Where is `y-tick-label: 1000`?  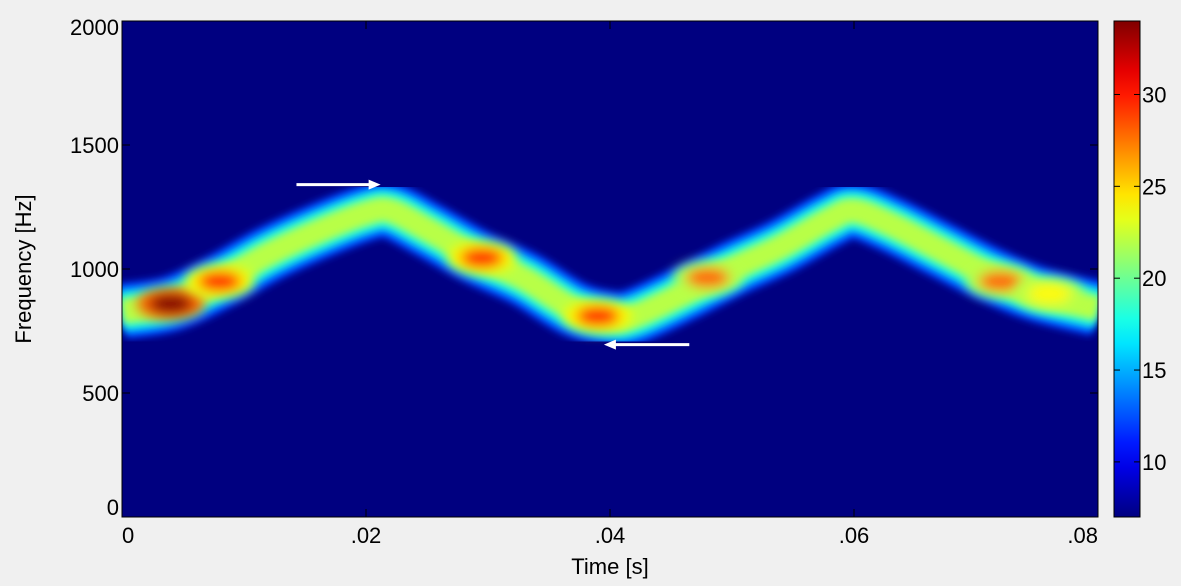
y-tick-label: 1000 is located at coordinates (94, 269).